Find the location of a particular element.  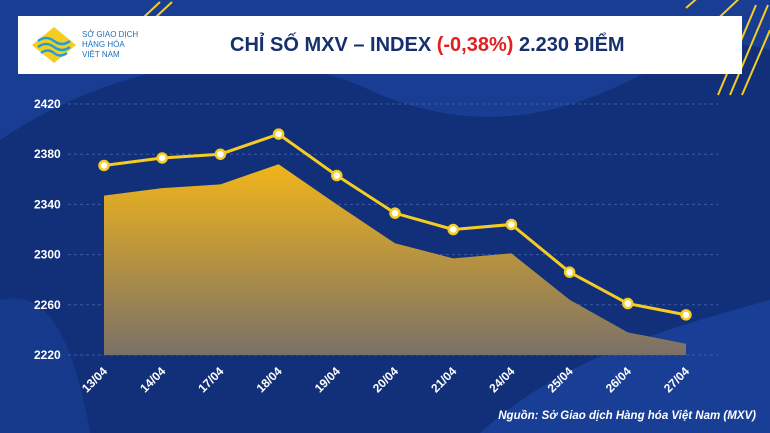

x-tick-label: 14/04 is located at coordinates (152, 379).